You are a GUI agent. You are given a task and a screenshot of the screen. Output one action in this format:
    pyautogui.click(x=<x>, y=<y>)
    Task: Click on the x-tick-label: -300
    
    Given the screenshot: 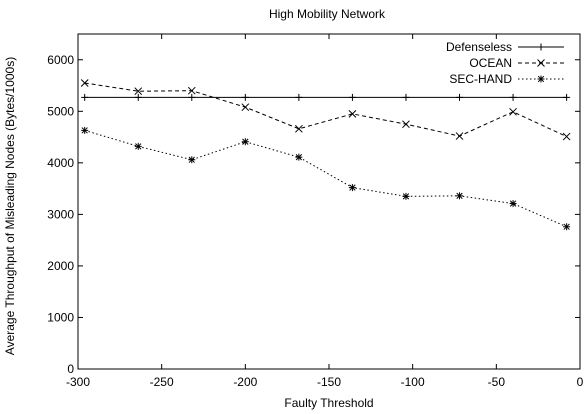 What is the action you would take?
    pyautogui.click(x=78, y=382)
    